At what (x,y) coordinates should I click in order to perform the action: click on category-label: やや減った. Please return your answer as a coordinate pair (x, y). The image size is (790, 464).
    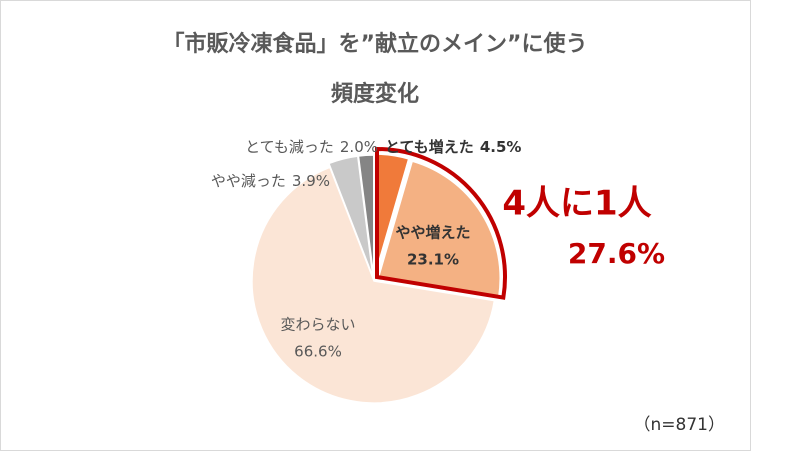
    Looking at the image, I should click on (248, 181).